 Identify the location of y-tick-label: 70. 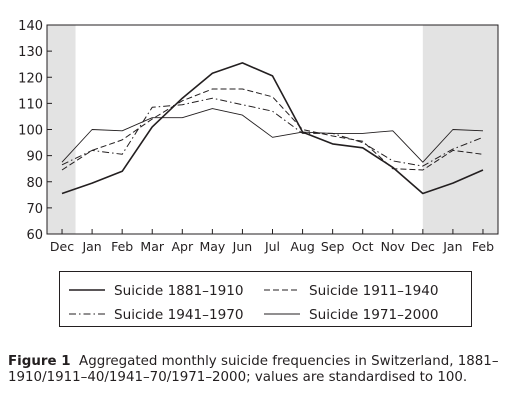
(34, 209).